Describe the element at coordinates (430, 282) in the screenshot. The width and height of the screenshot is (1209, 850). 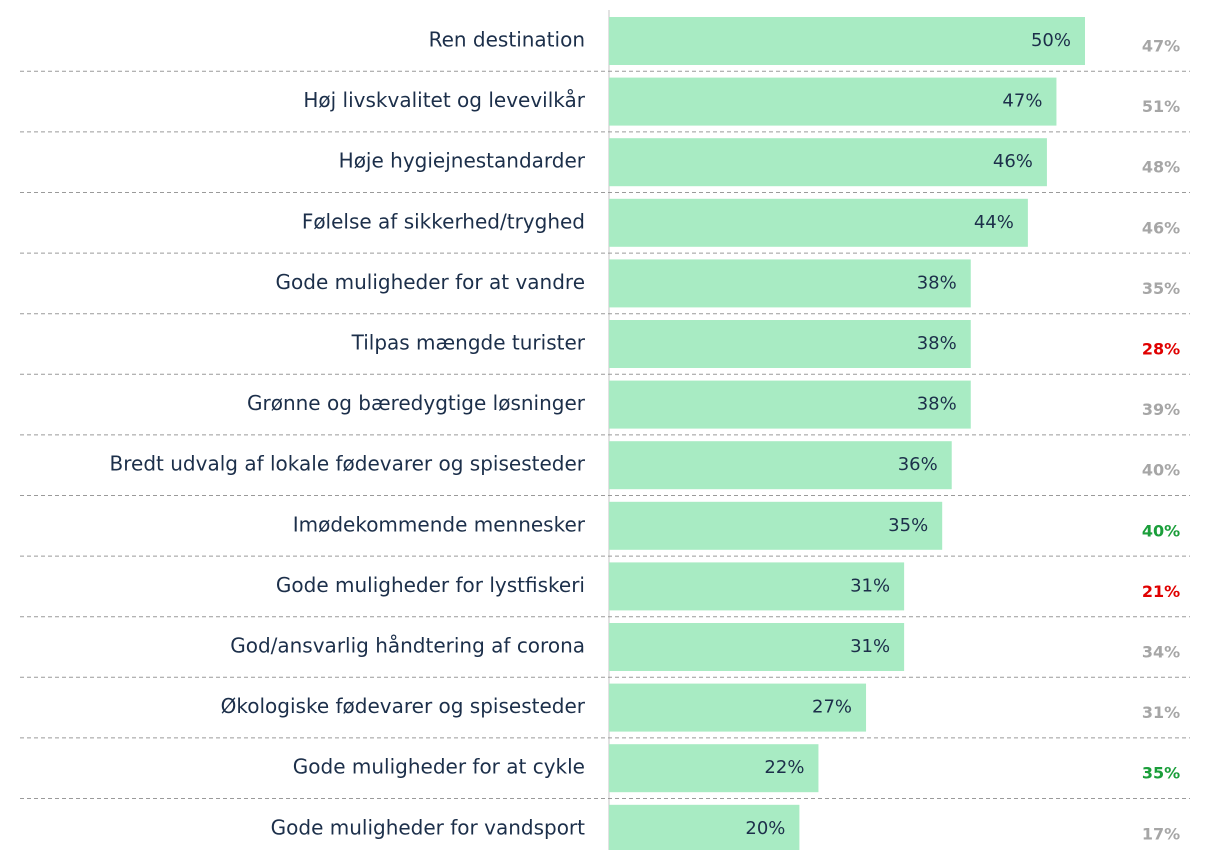
I see `category-label: Gode muligheder for at vandre` at that location.